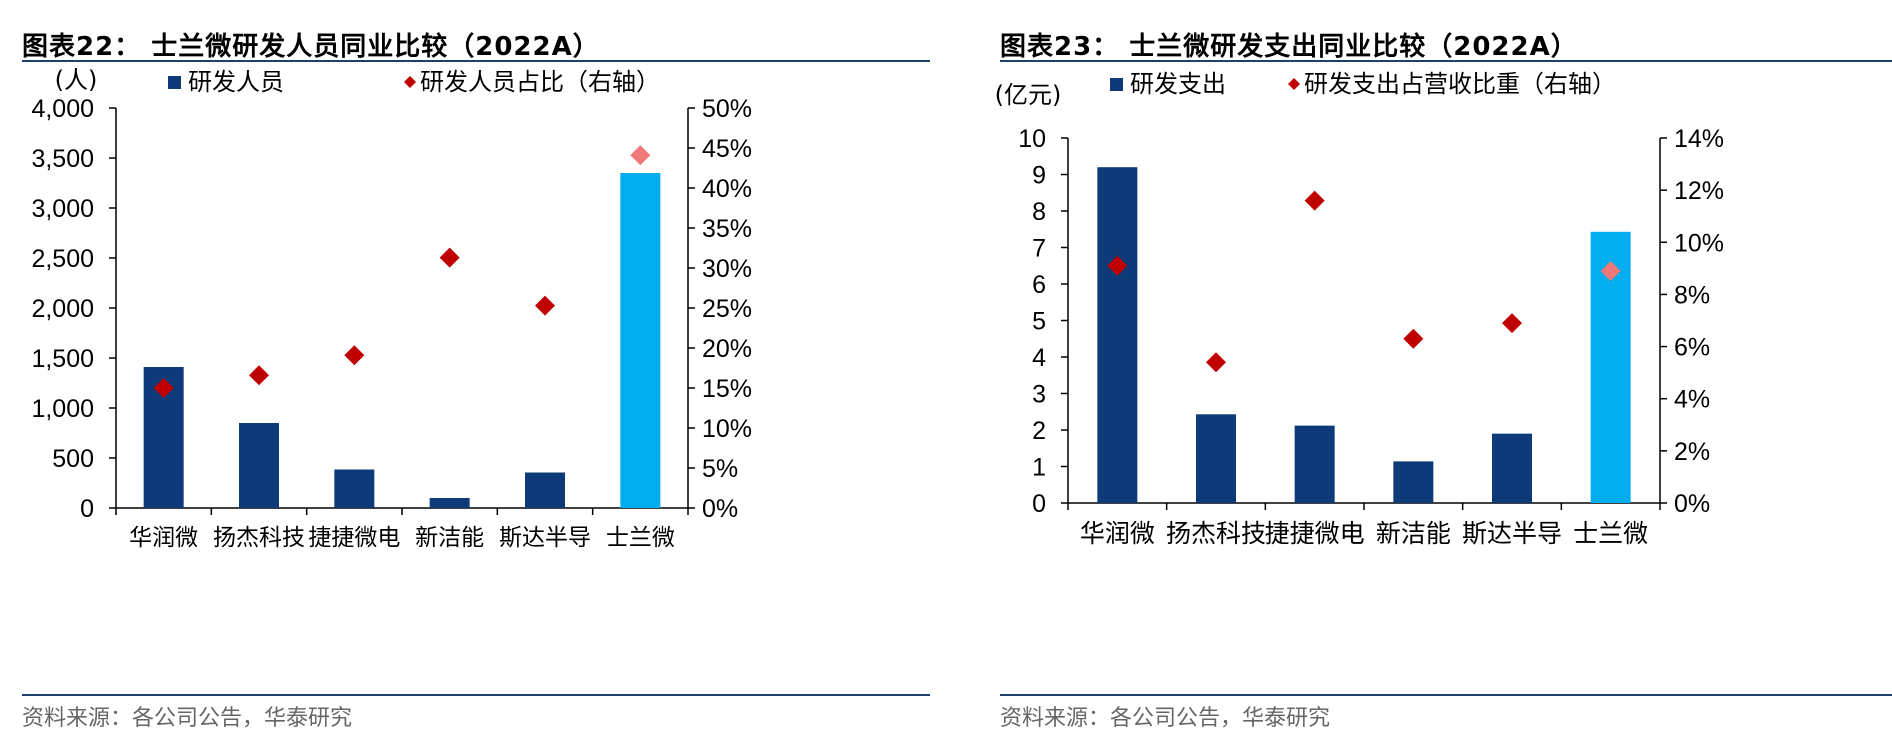 This screenshot has width=1892, height=737. I want to click on left-legend-bar-label: 研发人员, so click(236, 82).